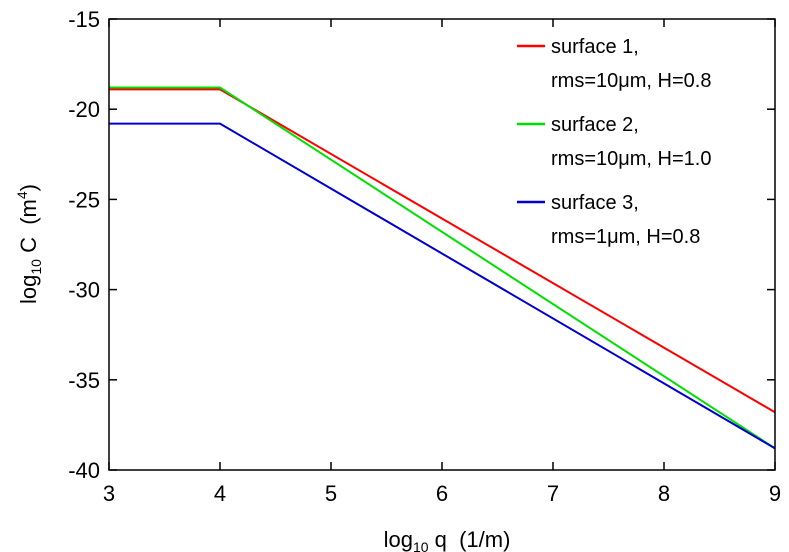 The image size is (789, 552). Describe the element at coordinates (29, 244) in the screenshot. I see `y-axis-label: log10 C (m4)` at that location.